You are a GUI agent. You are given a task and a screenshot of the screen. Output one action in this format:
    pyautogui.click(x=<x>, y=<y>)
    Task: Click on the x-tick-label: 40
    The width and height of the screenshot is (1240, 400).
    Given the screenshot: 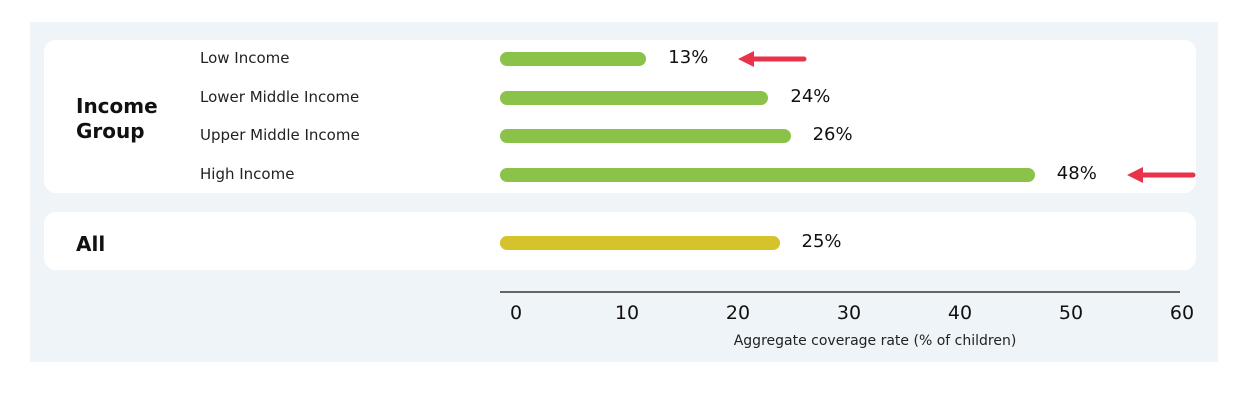 What is the action you would take?
    pyautogui.click(x=960, y=313)
    